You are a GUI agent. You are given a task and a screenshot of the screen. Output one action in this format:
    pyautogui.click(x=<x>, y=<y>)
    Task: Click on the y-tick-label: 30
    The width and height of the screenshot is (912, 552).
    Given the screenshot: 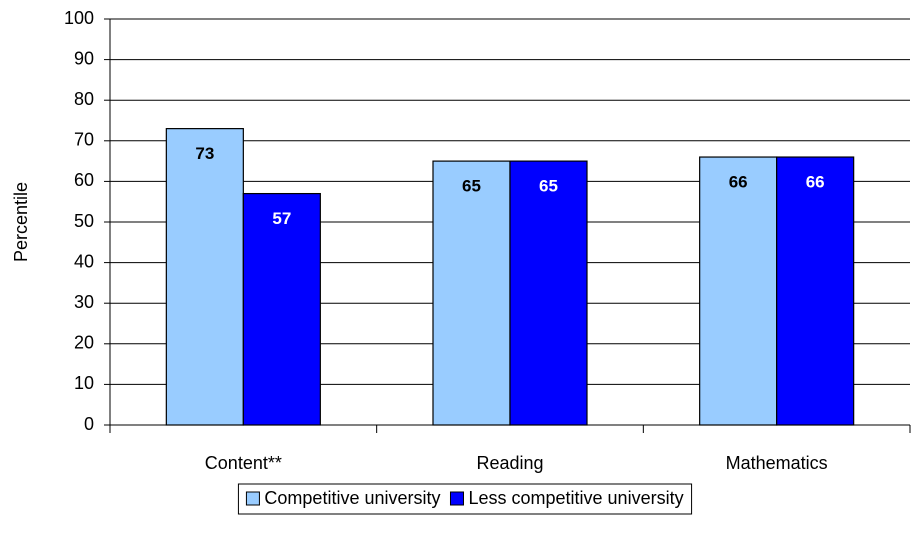 What is the action you would take?
    pyautogui.click(x=84, y=302)
    